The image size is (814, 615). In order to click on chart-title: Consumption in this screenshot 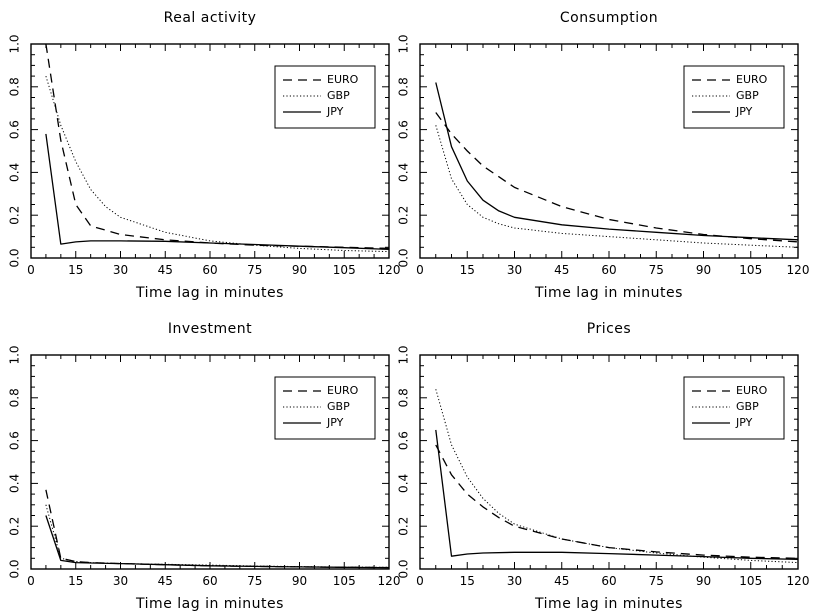, I will do `click(609, 18)`.